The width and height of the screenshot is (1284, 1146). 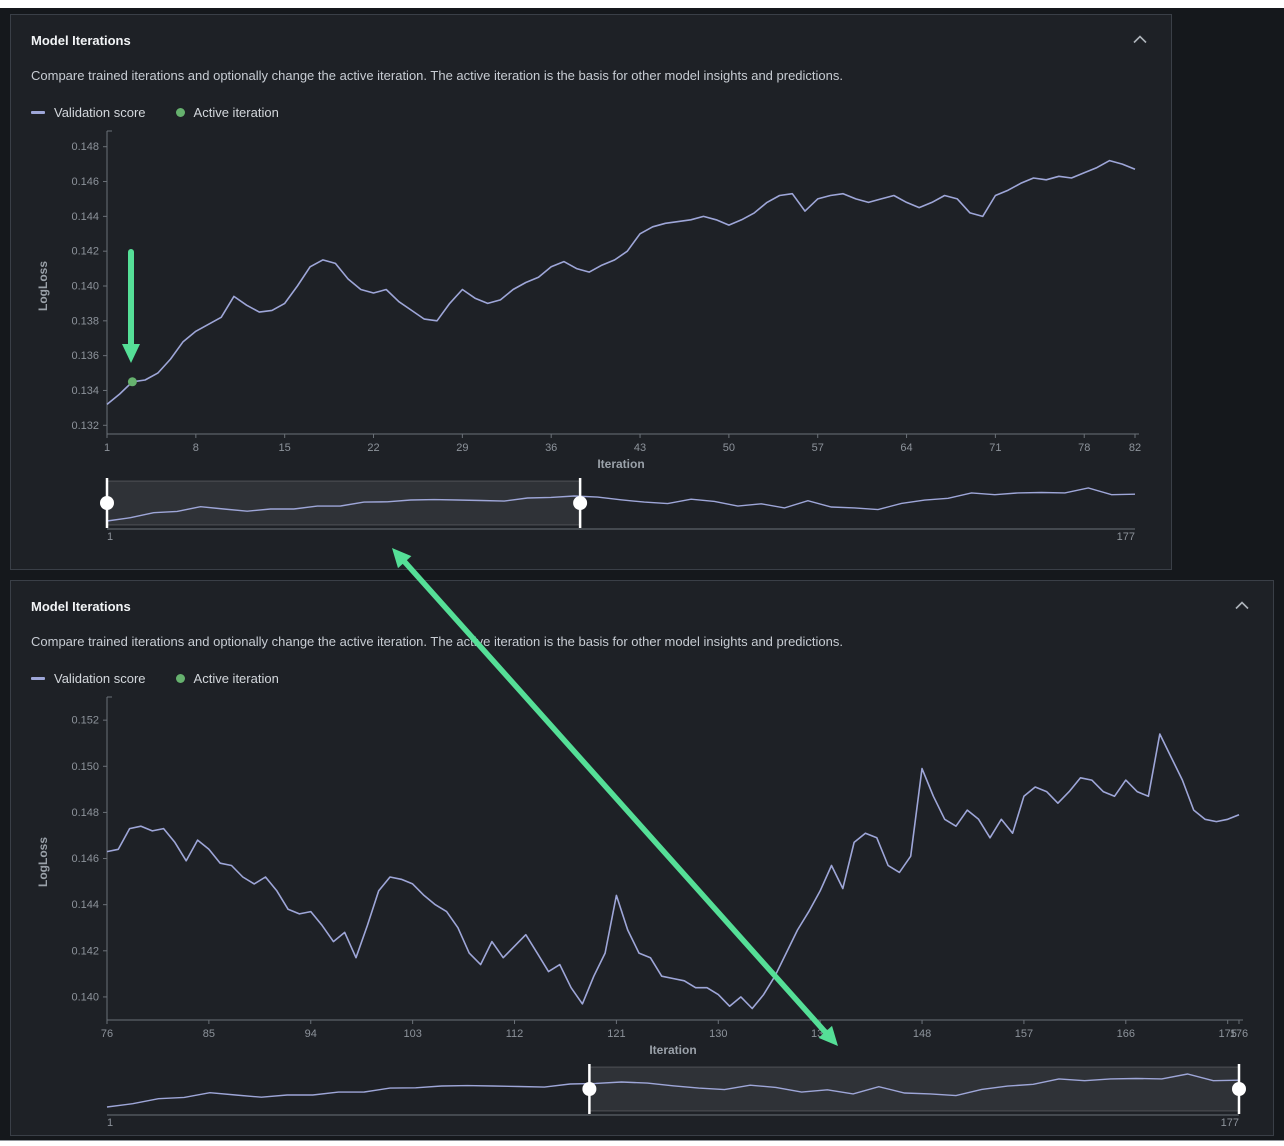 What do you see at coordinates (209, 1034) in the screenshot?
I see `x-tick-label: 85` at bounding box center [209, 1034].